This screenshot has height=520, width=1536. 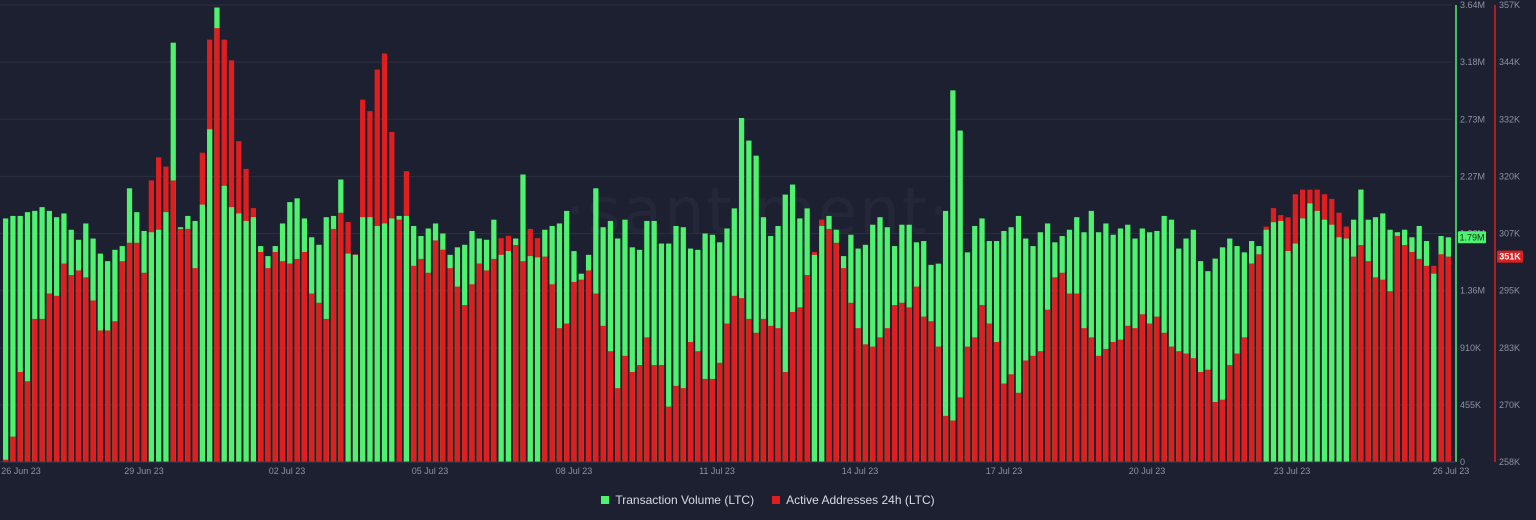 I want to click on y-right-tick-label: 295K, so click(x=1509, y=291).